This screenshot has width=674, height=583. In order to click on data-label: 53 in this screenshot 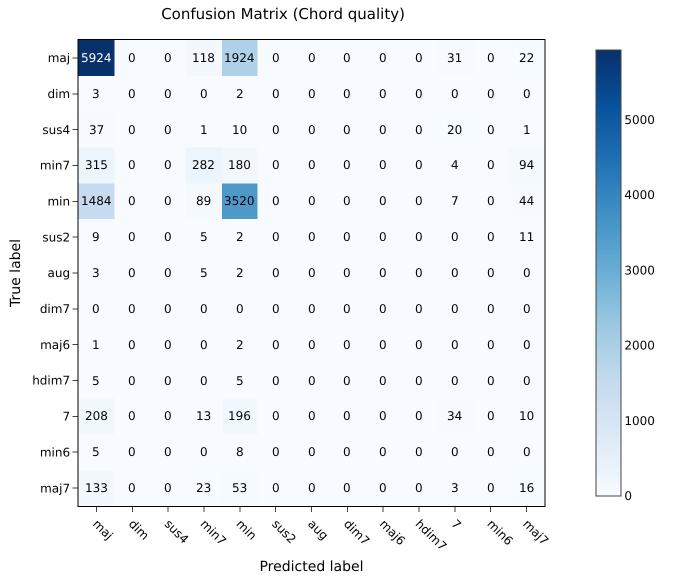, I will do `click(240, 488)`.